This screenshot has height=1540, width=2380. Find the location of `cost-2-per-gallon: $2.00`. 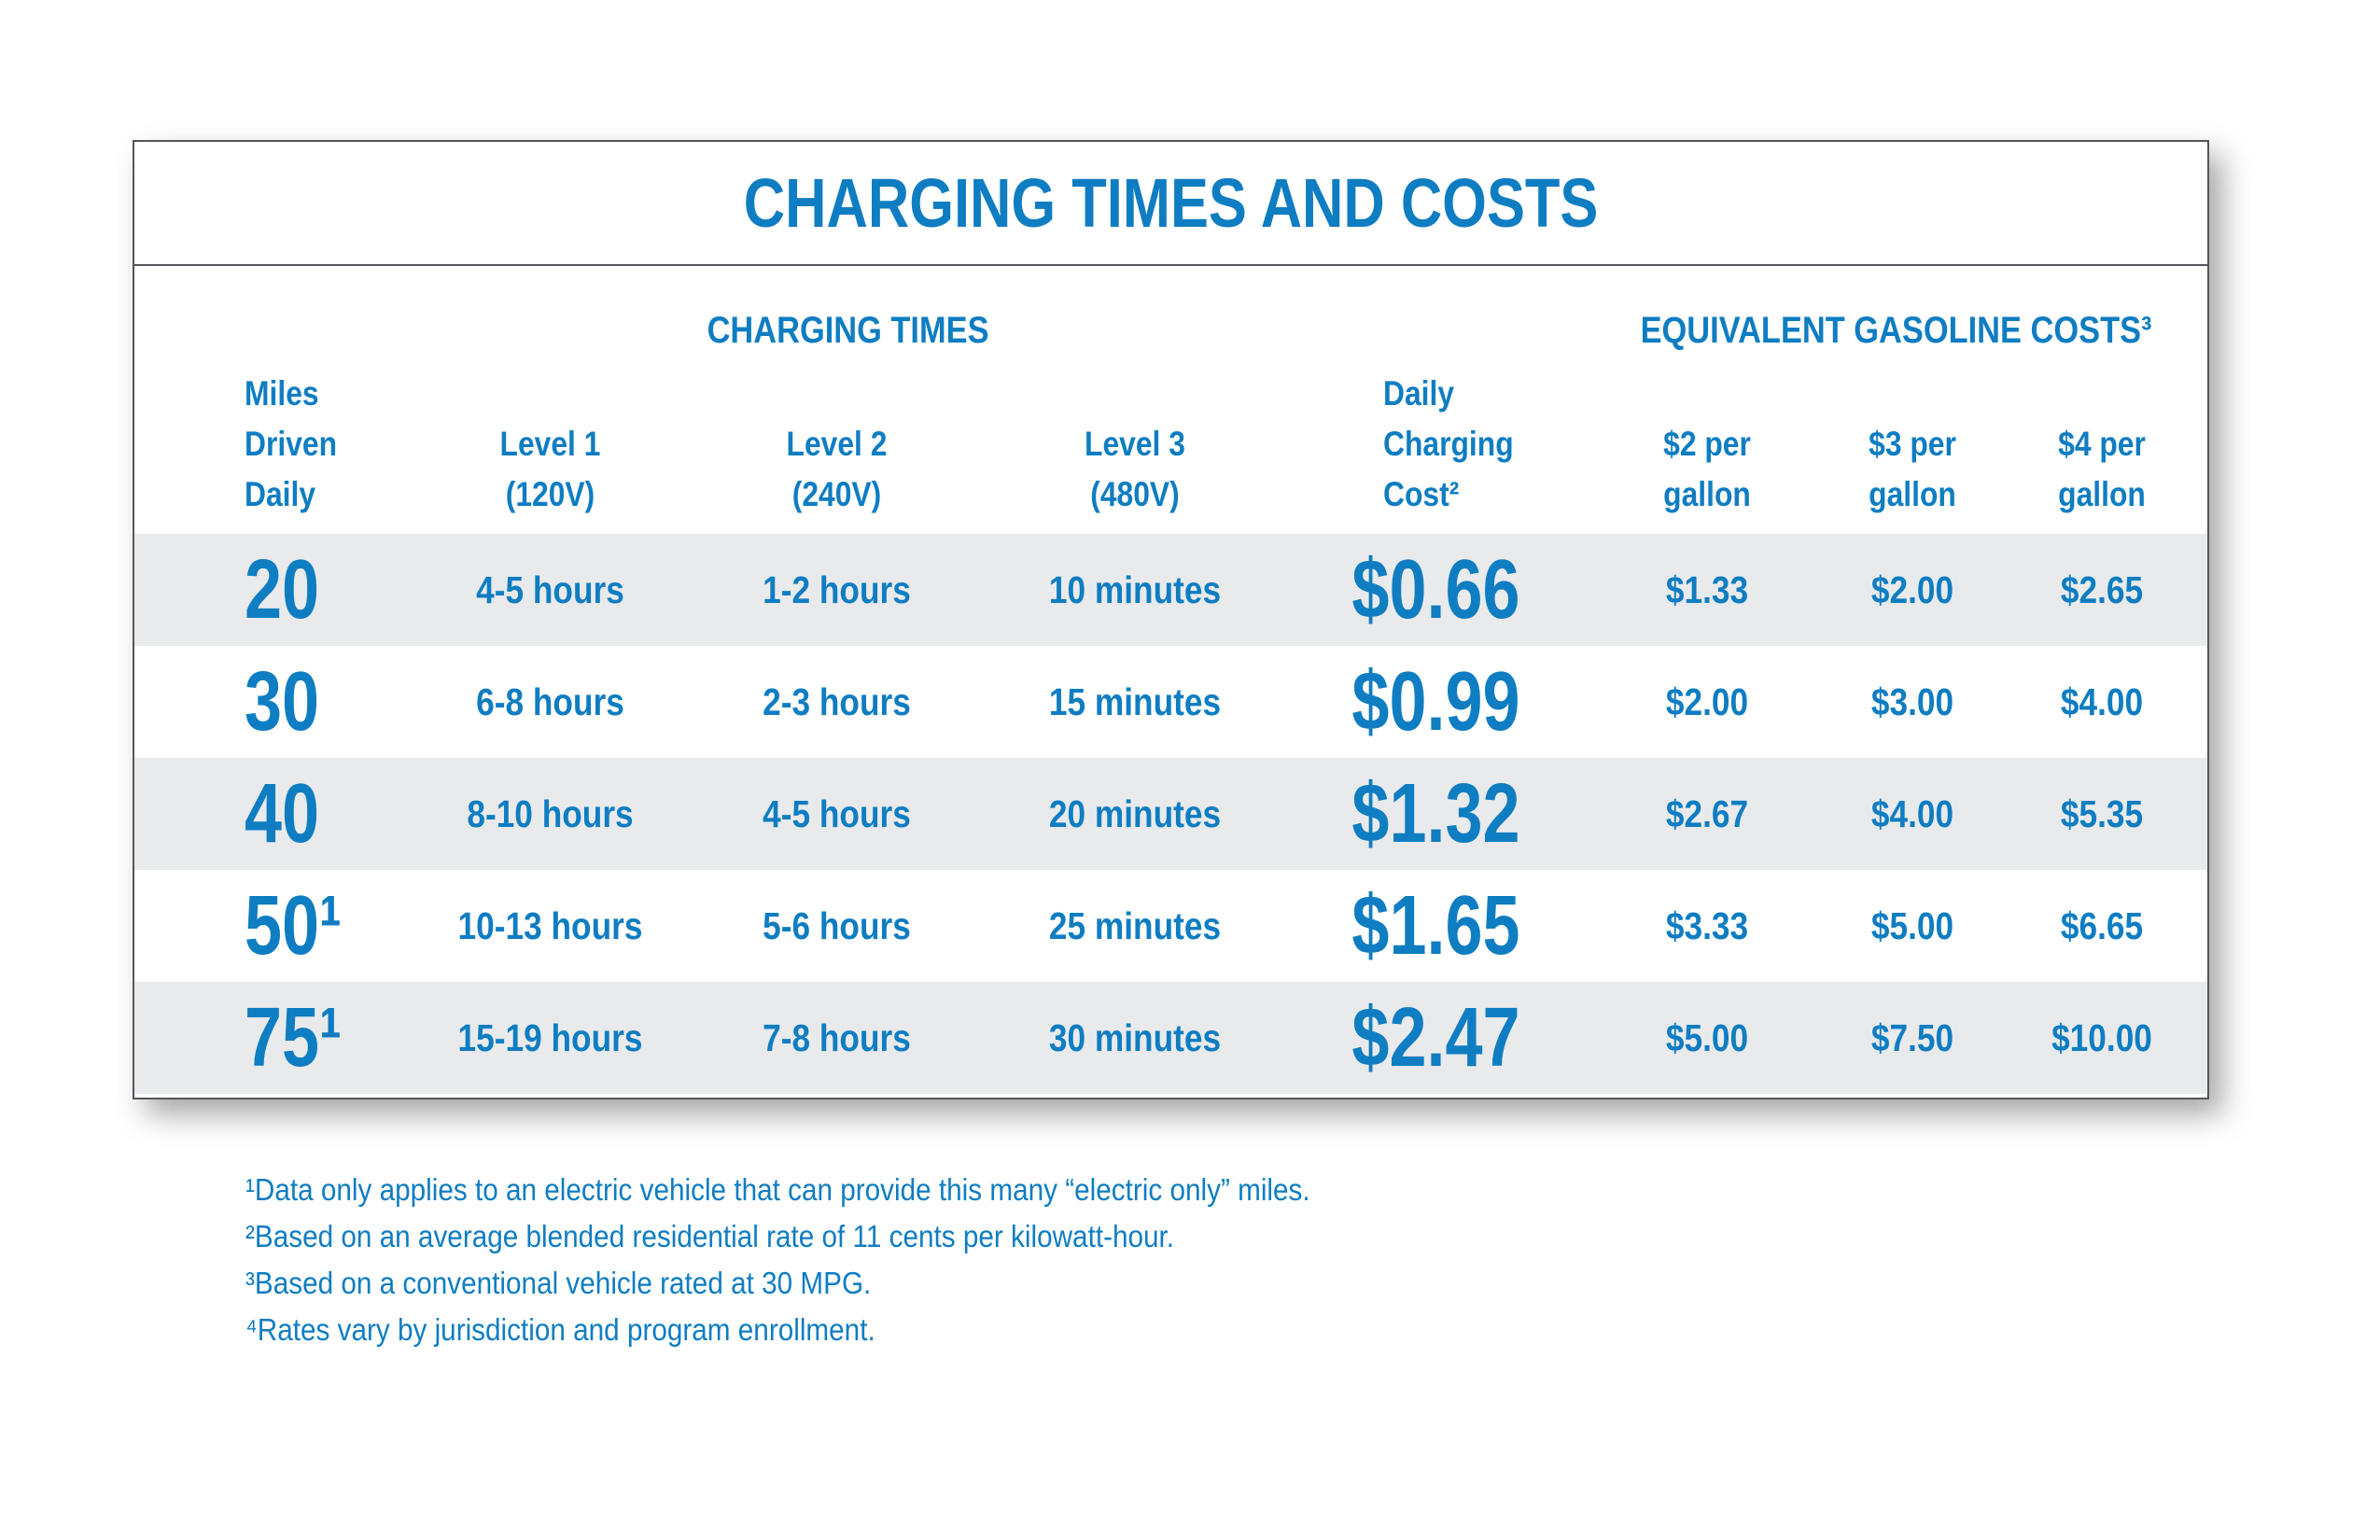

cost-2-per-gallon: $2.00 is located at coordinates (1707, 701).